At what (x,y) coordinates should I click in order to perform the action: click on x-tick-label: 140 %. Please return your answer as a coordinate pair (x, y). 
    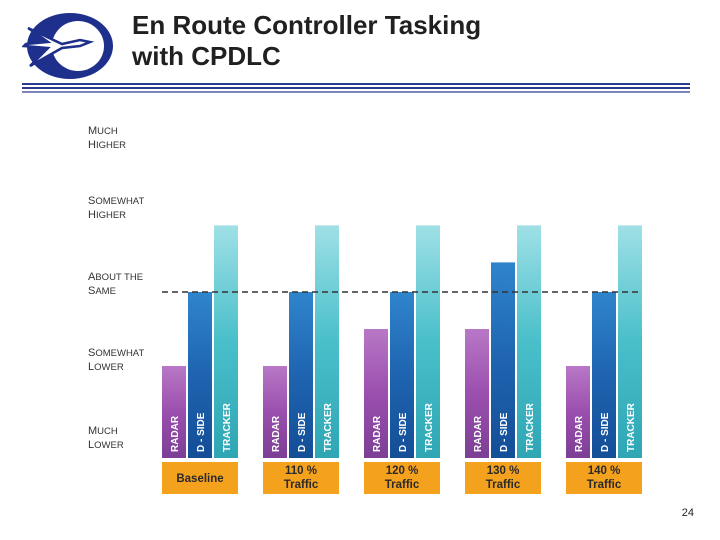
    Looking at the image, I should click on (604, 471).